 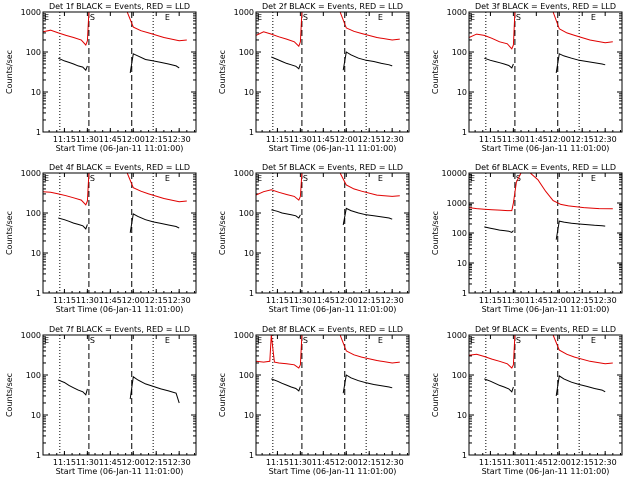 I want to click on panel-title: Det 8f BLACK = Events, RED = LLD, so click(x=332, y=329).